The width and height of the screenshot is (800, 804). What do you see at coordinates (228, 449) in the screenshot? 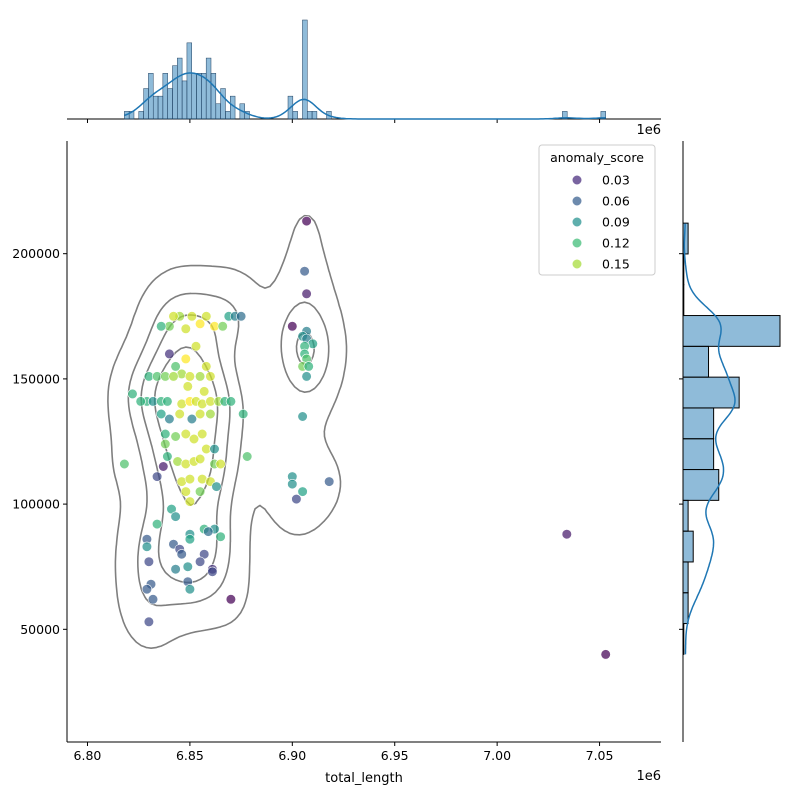
I see `kde-contour-line` at bounding box center [228, 449].